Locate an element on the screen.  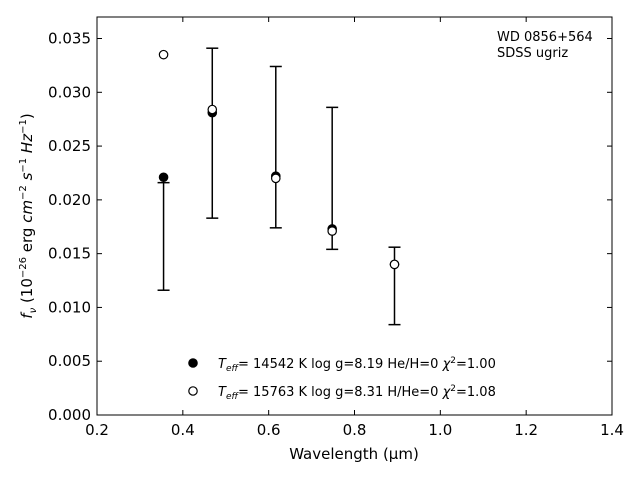
annotation-object-name: WD 0856+564 is located at coordinates (545, 37).